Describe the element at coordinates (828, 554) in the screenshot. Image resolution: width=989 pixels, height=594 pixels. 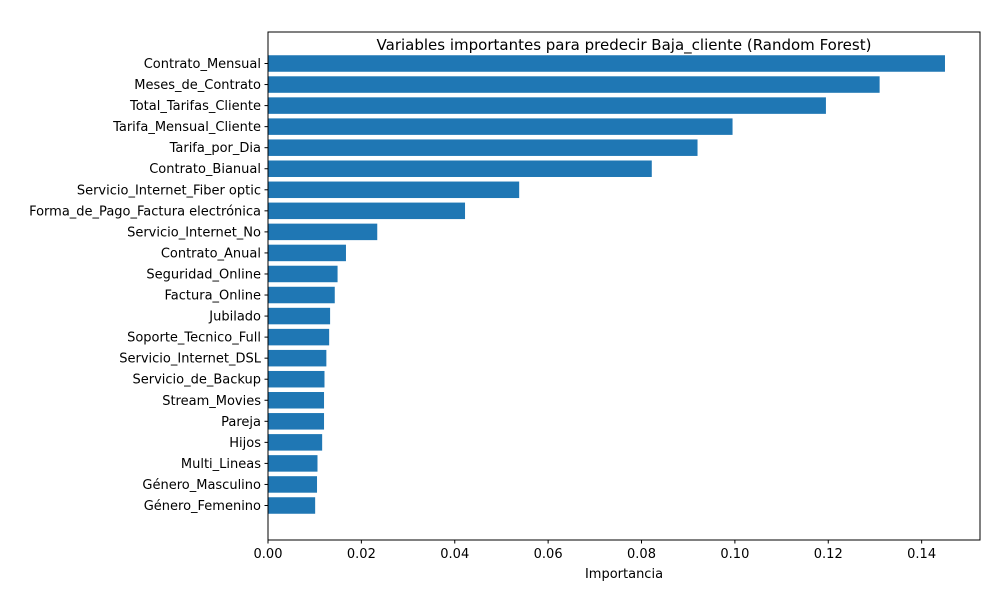
I see `x-tick-label-6: 0.12` at that location.